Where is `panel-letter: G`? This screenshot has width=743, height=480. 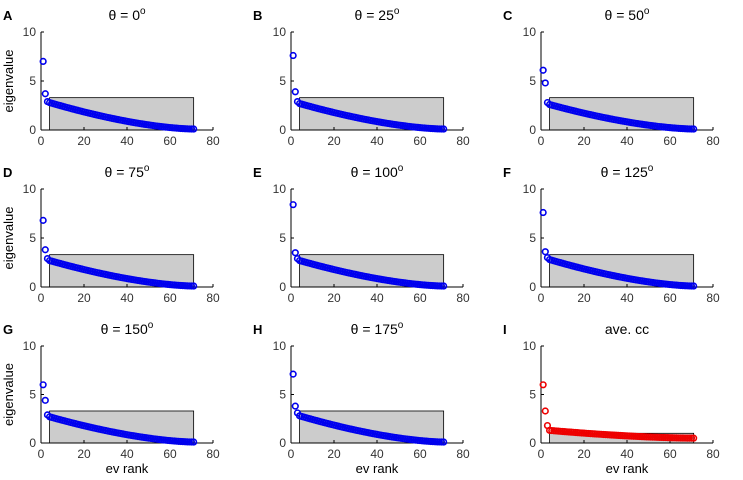 panel-letter: G is located at coordinates (8, 329).